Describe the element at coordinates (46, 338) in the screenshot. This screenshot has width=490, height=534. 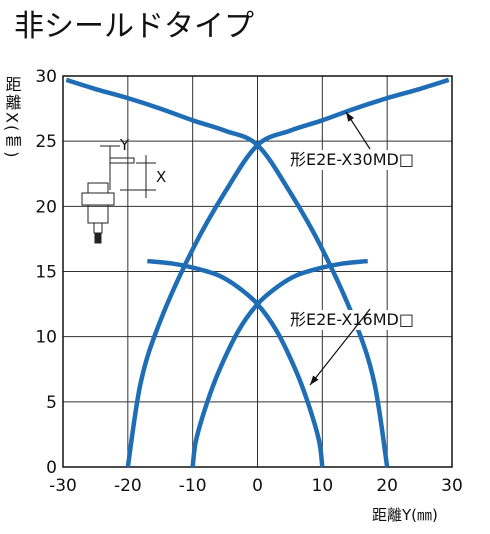
I see `y-tick-label: 10` at that location.